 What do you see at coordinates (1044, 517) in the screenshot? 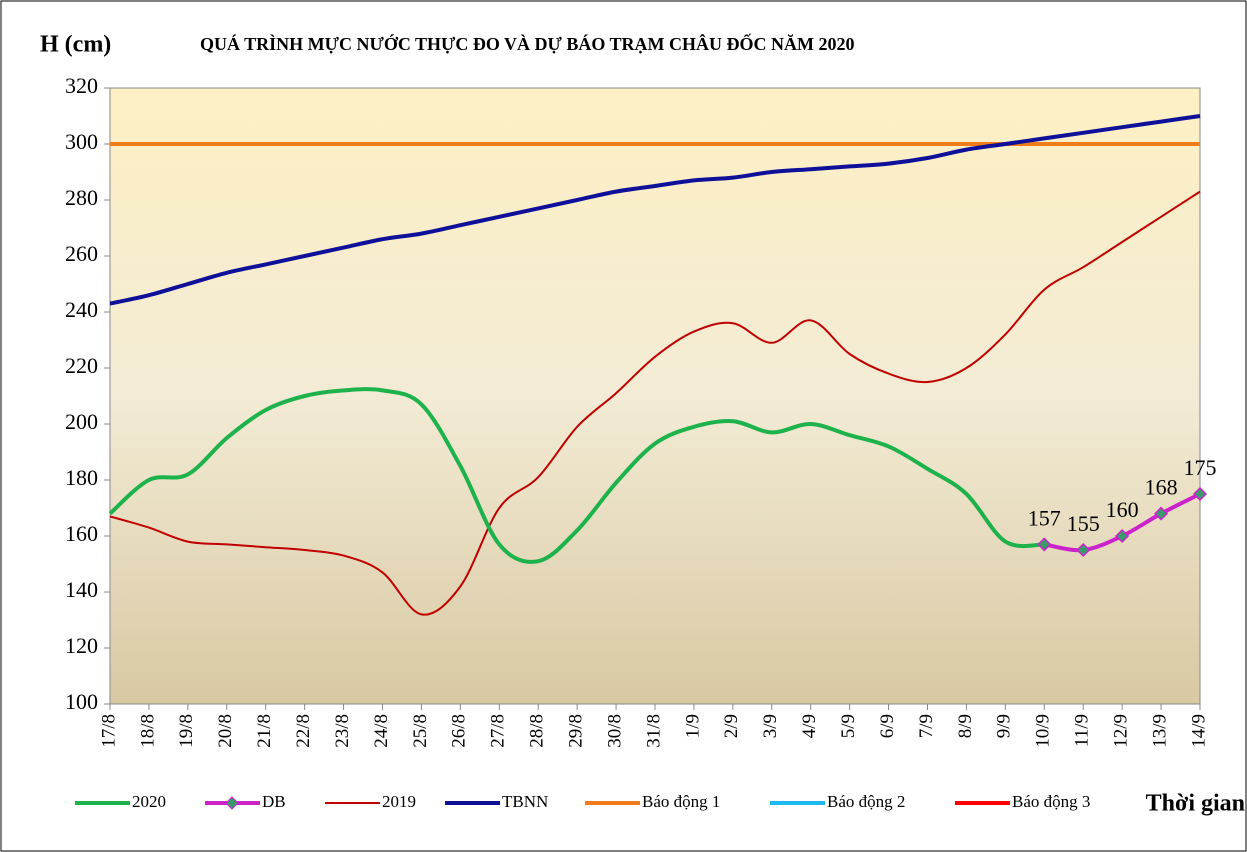
I see `data-label: 157` at bounding box center [1044, 517].